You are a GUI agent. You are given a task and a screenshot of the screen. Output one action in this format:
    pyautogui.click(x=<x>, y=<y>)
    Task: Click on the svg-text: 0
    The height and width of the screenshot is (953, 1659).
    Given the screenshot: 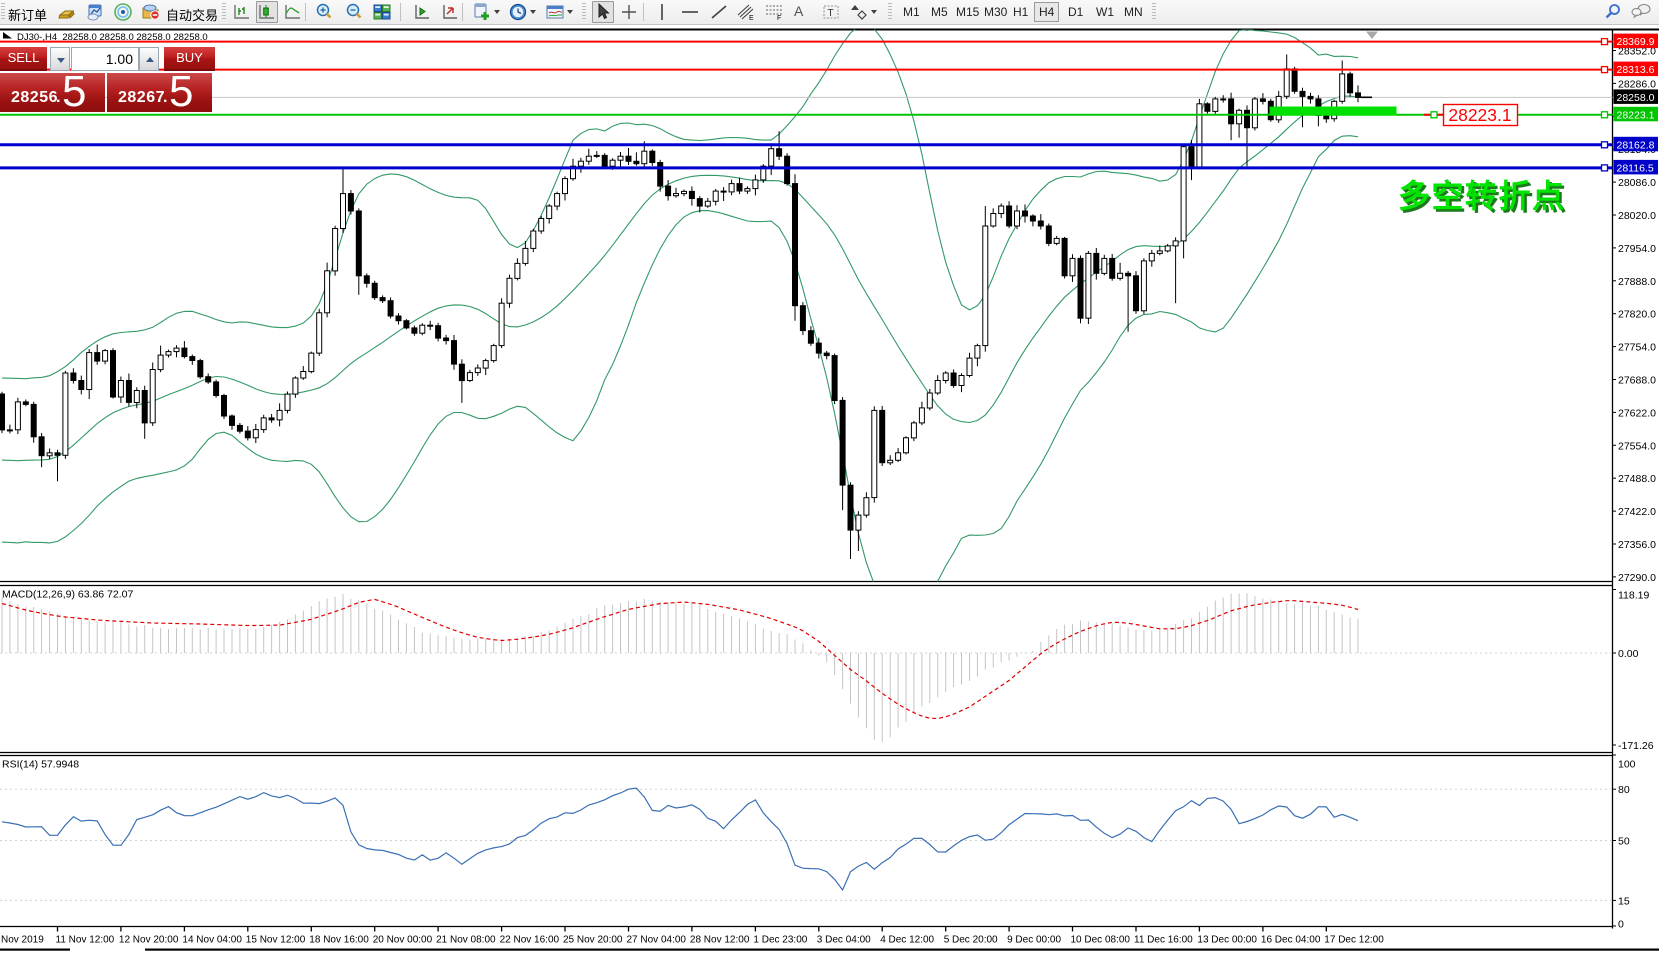 What is the action you would take?
    pyautogui.click(x=1621, y=925)
    